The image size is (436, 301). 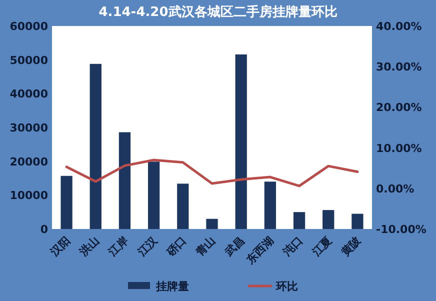 What do you see at coordinates (172, 286) in the screenshot?
I see `legend-label: 挂牌量` at bounding box center [172, 286].